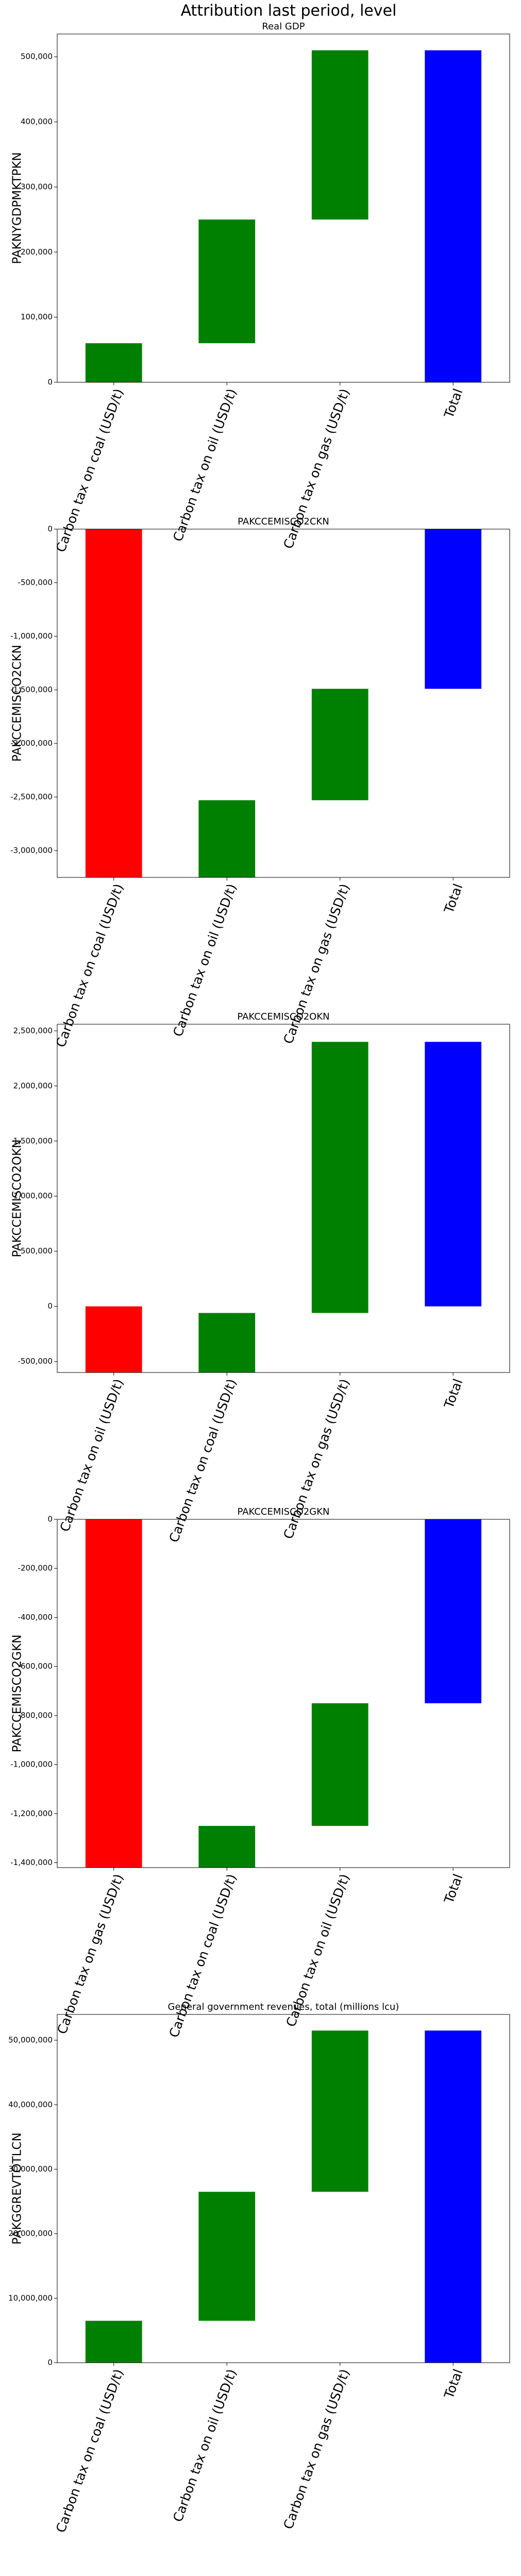 This screenshot has width=521, height=2576. Describe the element at coordinates (31, 690) in the screenshot. I see `y-tick-label: -1,500,000` at that location.